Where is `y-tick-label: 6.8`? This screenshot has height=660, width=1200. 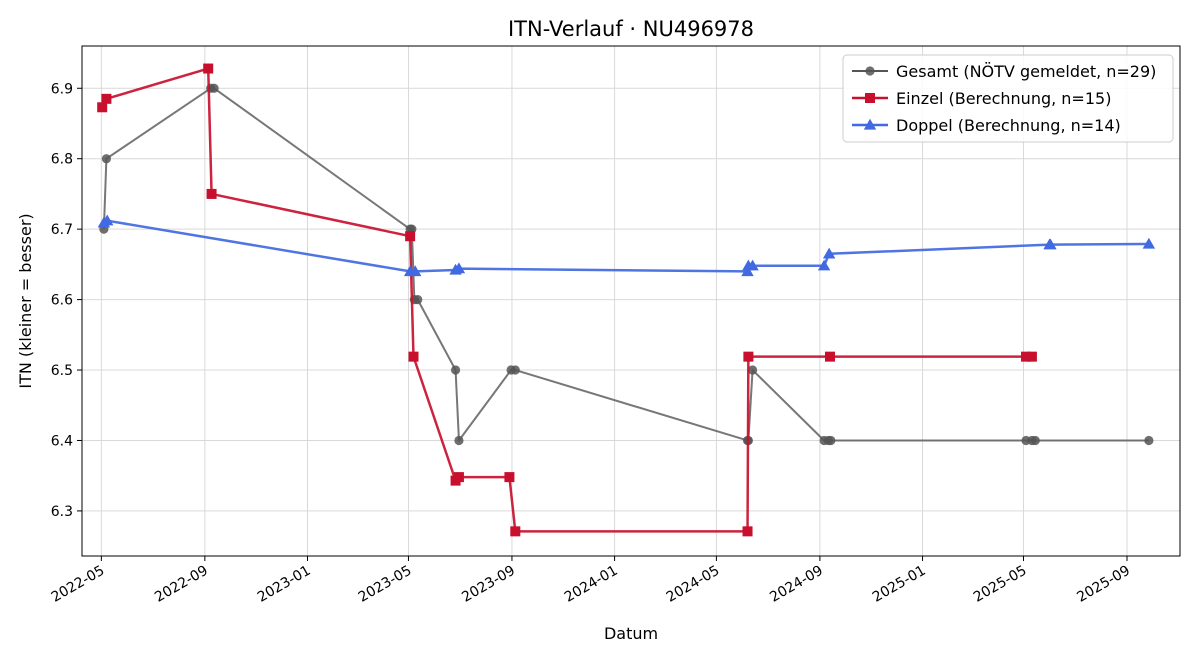
y-tick-label: 6.8 is located at coordinates (62, 160).